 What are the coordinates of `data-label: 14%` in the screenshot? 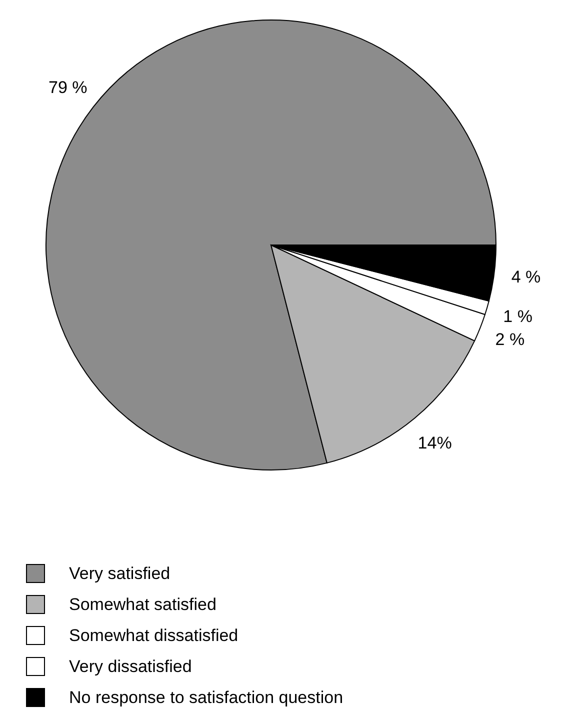 It's located at (435, 443).